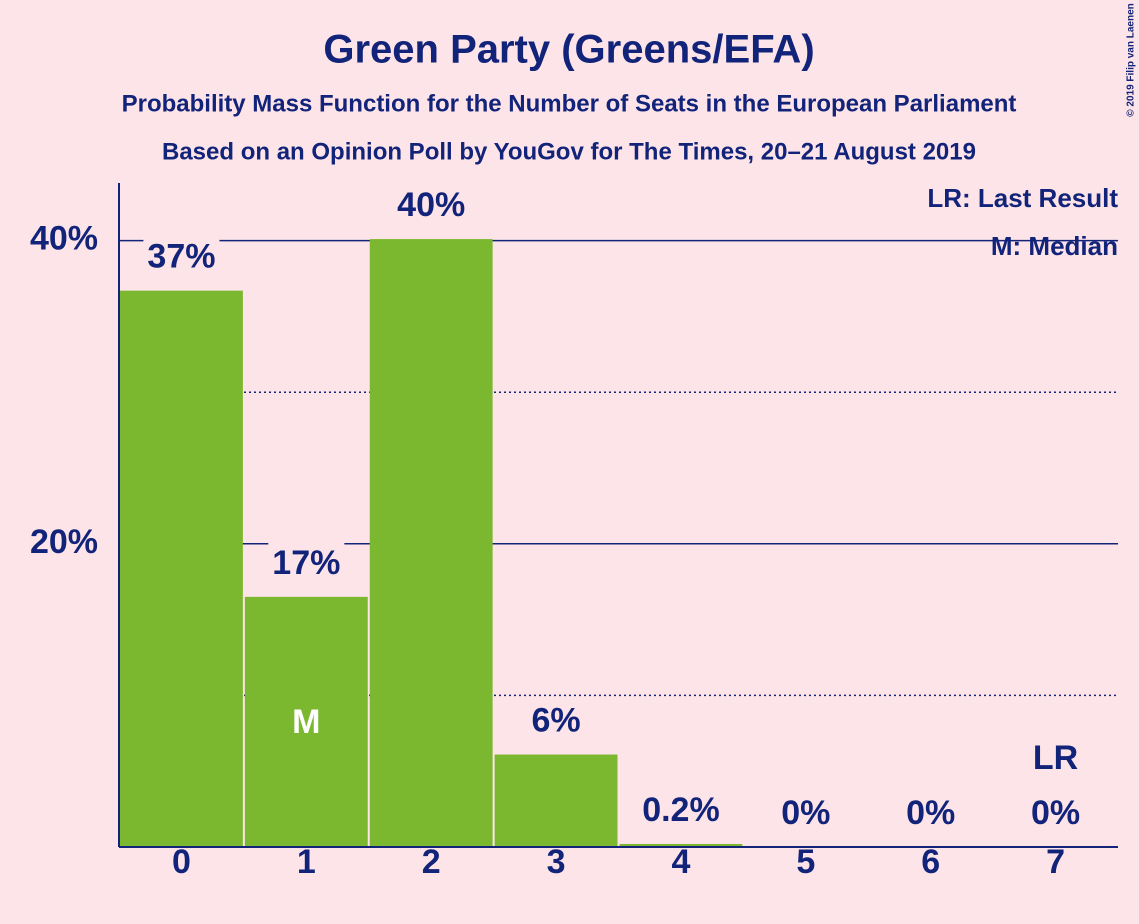  I want to click on value-label: 37%, so click(181, 257).